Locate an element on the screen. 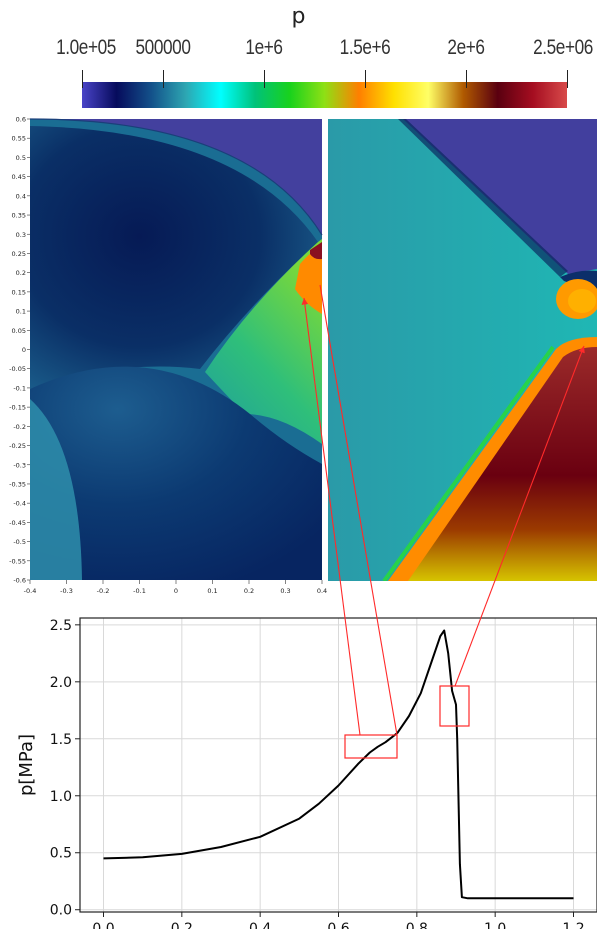  field-left-x-tick-label: 0.2 is located at coordinates (249, 591).